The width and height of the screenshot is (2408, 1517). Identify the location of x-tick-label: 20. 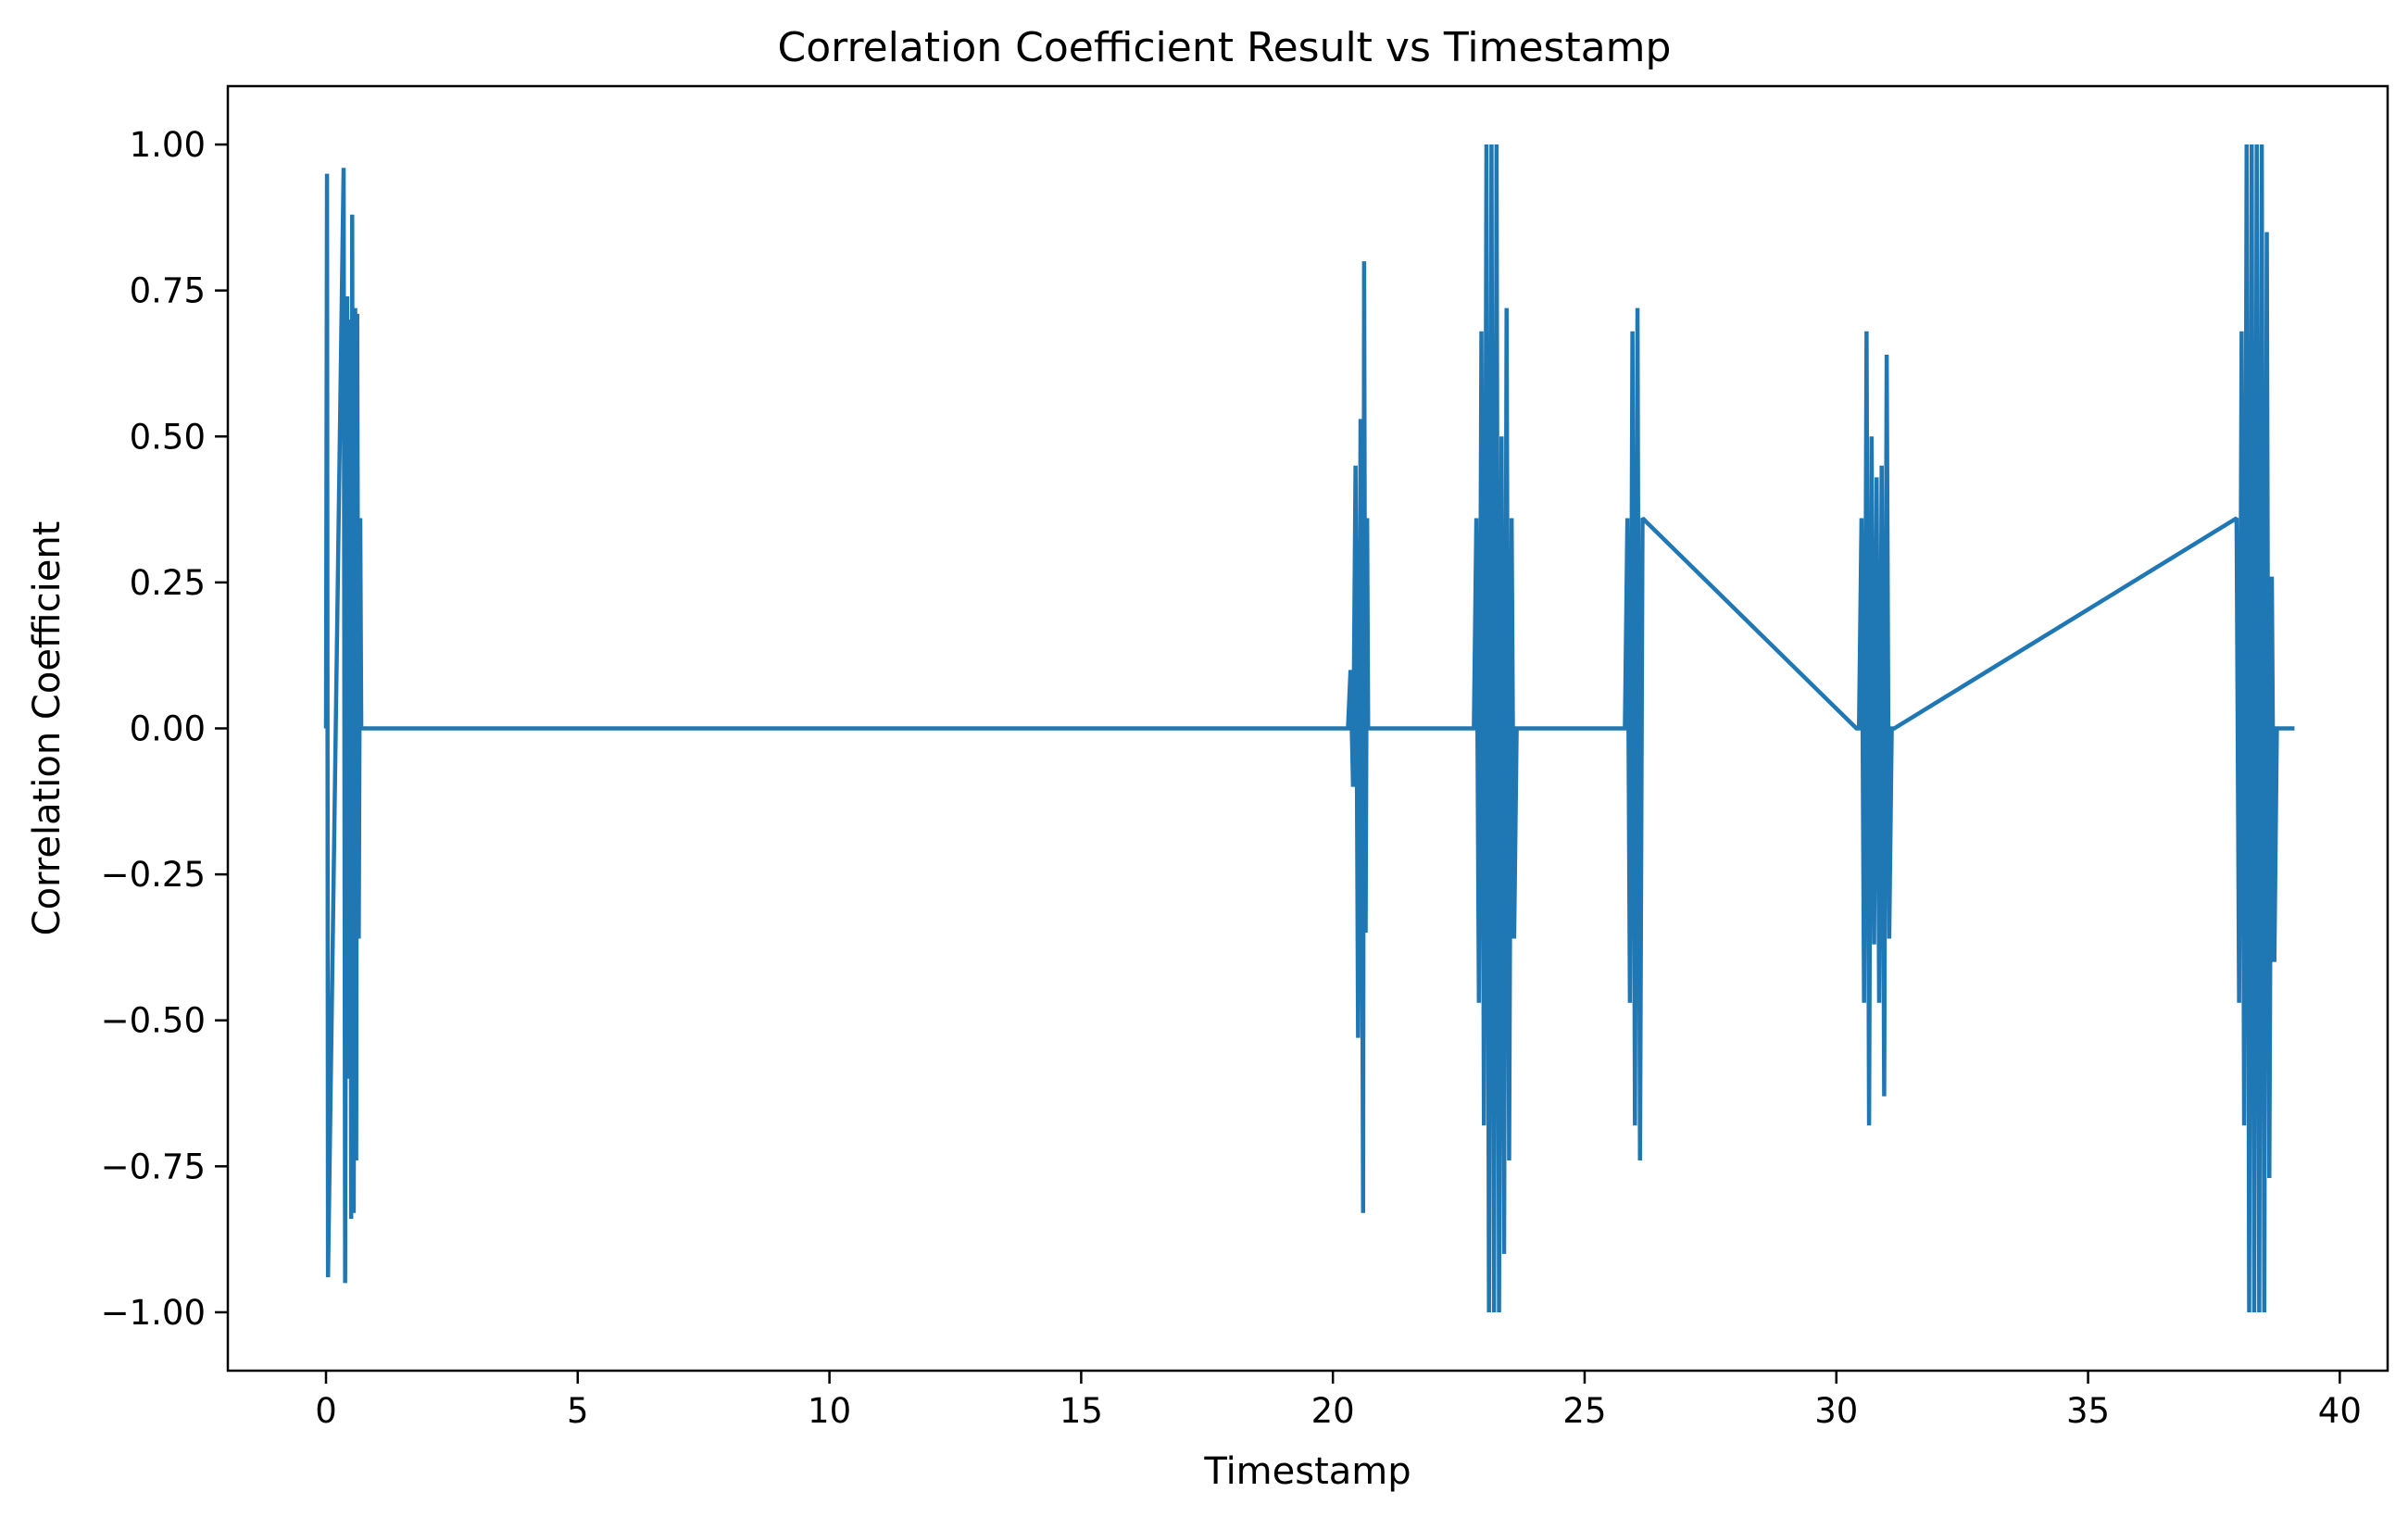
(1333, 1411).